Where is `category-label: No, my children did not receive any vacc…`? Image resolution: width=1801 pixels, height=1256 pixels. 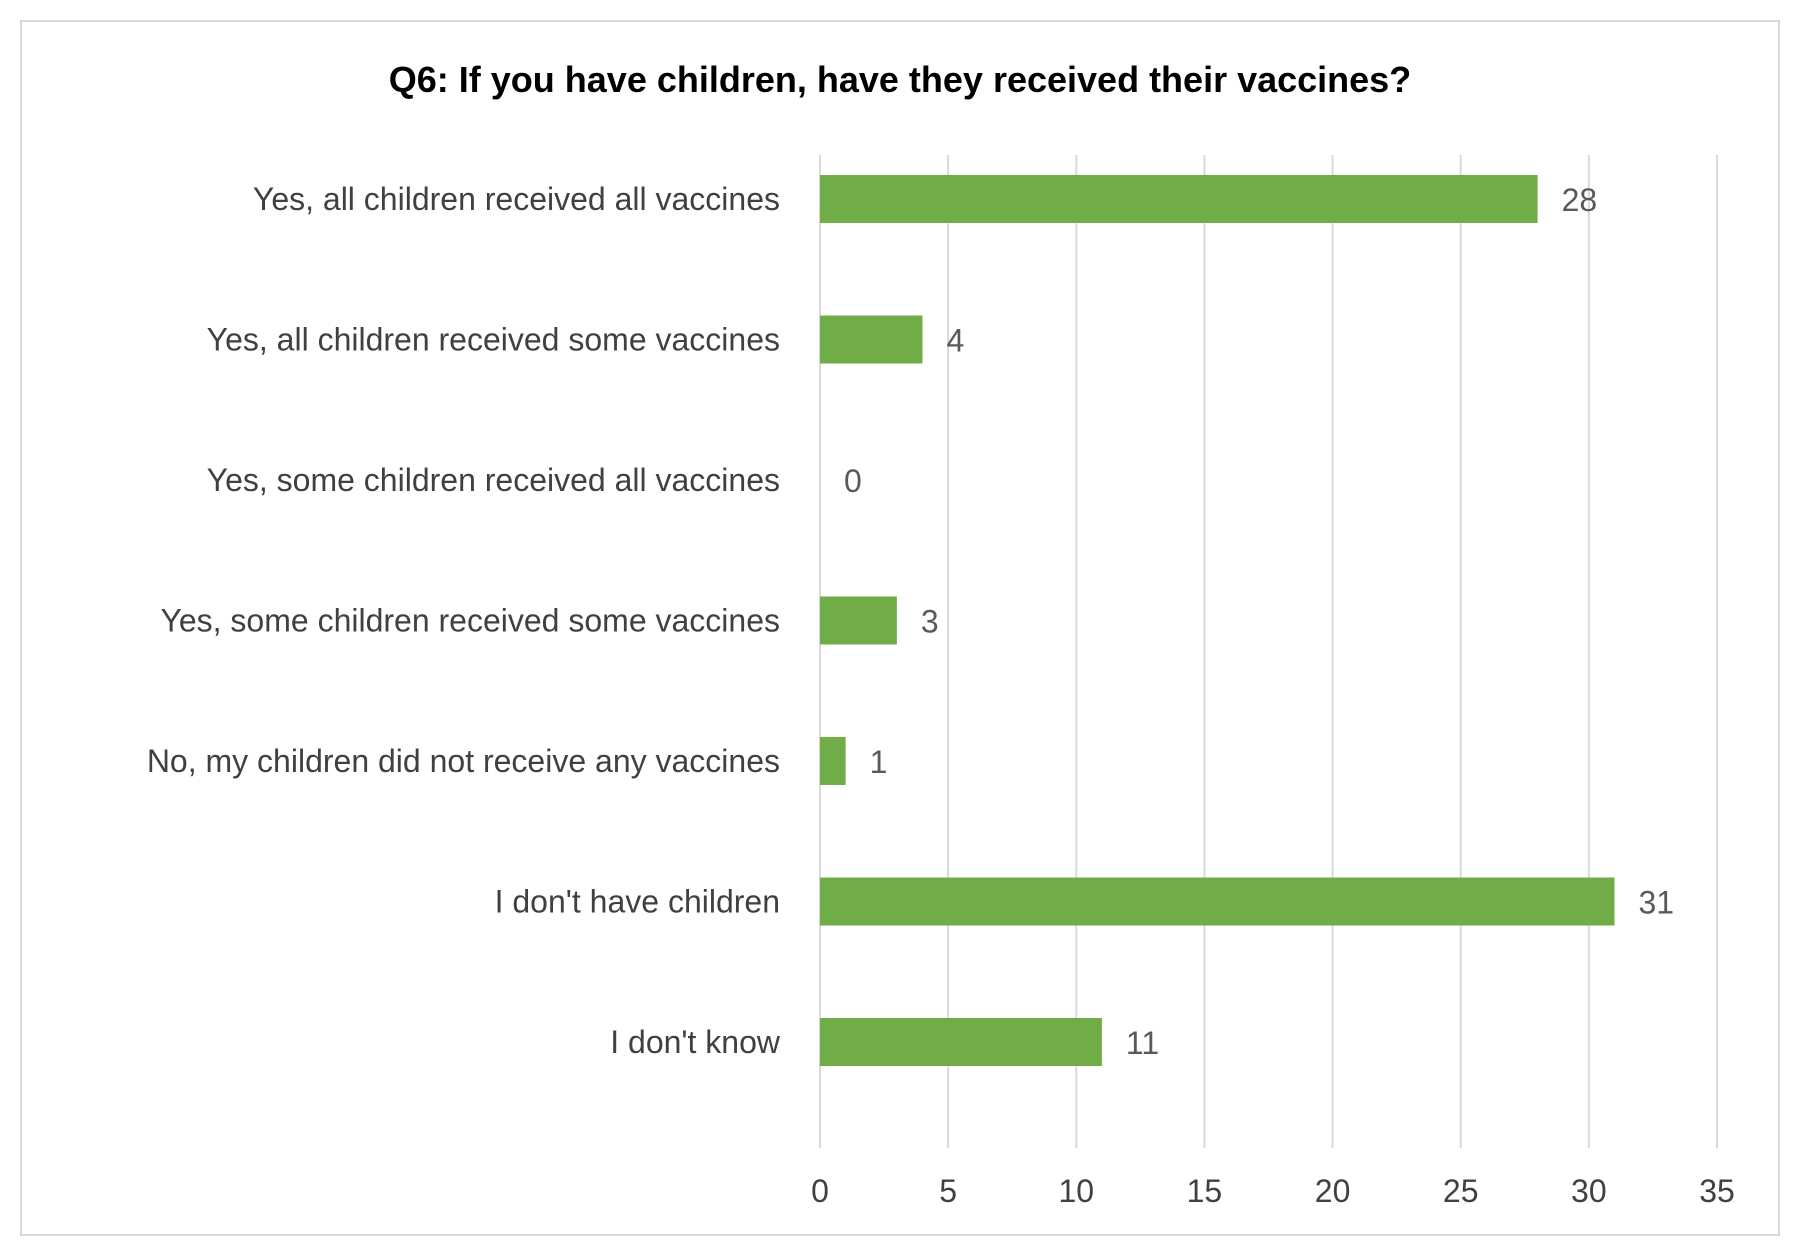
category-label: No, my children did not receive any vacc… is located at coordinates (463, 761).